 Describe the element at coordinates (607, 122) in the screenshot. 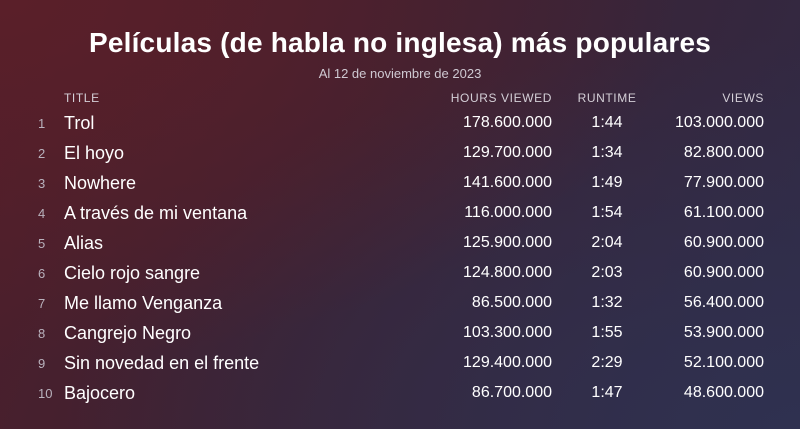

I see `row-runtime: 1:44` at that location.